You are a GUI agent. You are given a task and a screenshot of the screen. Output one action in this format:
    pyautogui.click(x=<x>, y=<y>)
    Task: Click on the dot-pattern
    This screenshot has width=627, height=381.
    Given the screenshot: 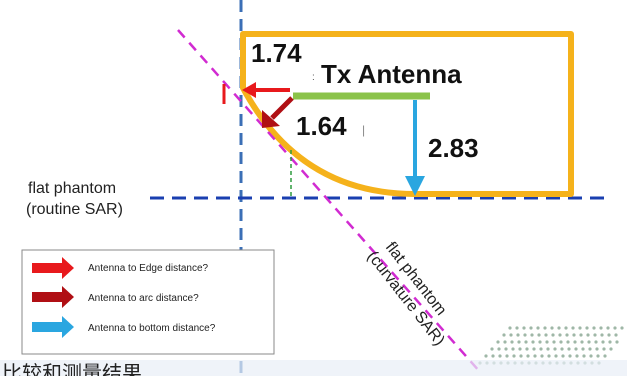 What is the action you would take?
    pyautogui.click(x=551, y=345)
    